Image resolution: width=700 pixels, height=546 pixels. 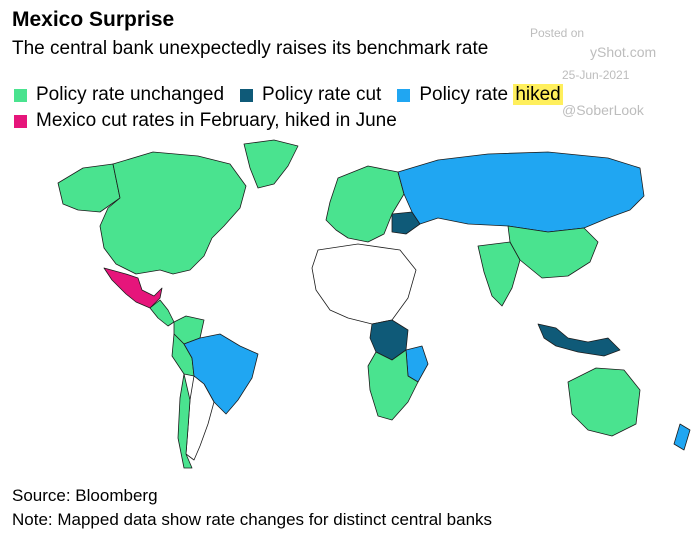 What do you see at coordinates (322, 94) in the screenshot?
I see `legend-label-cut: Policy rate cut` at bounding box center [322, 94].